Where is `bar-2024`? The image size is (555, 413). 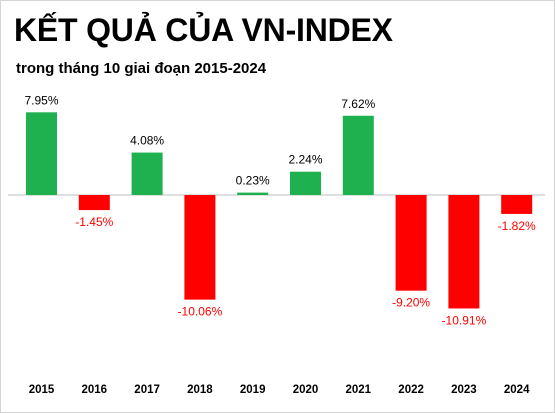 bar-2024 is located at coordinates (517, 204).